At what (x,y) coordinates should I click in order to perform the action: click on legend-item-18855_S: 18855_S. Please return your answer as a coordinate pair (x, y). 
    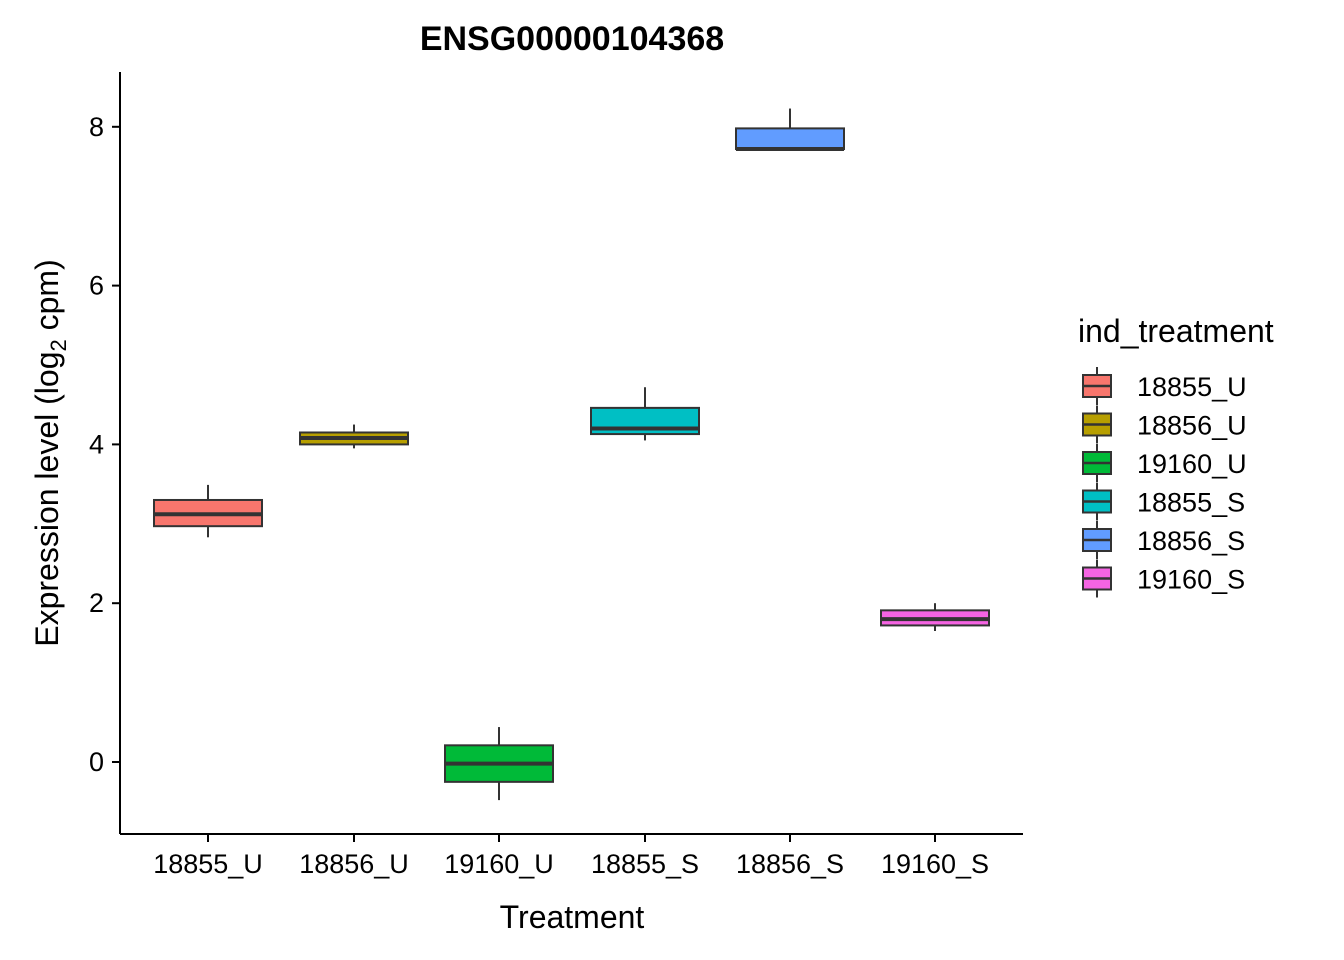
    Looking at the image, I should click on (1163, 501).